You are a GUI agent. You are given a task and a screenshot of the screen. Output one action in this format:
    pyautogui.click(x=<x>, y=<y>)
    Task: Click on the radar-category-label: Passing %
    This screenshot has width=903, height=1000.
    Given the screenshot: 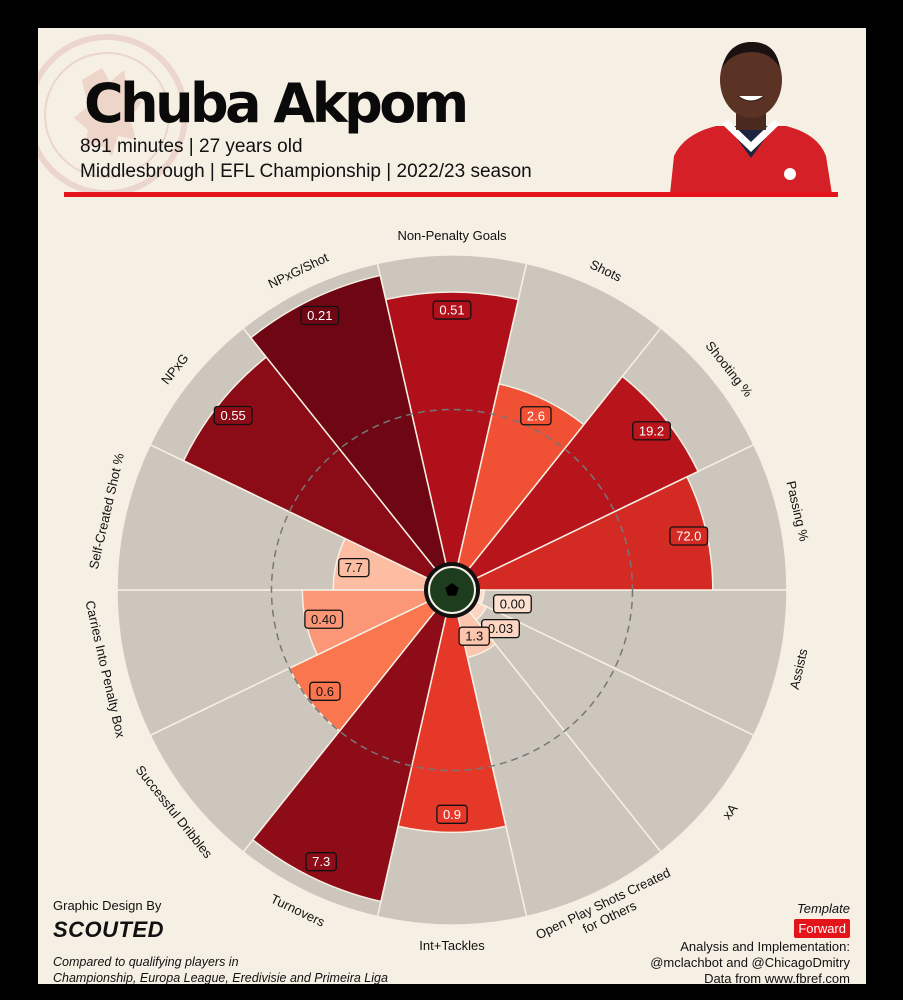 What is the action you would take?
    pyautogui.click(x=797, y=512)
    